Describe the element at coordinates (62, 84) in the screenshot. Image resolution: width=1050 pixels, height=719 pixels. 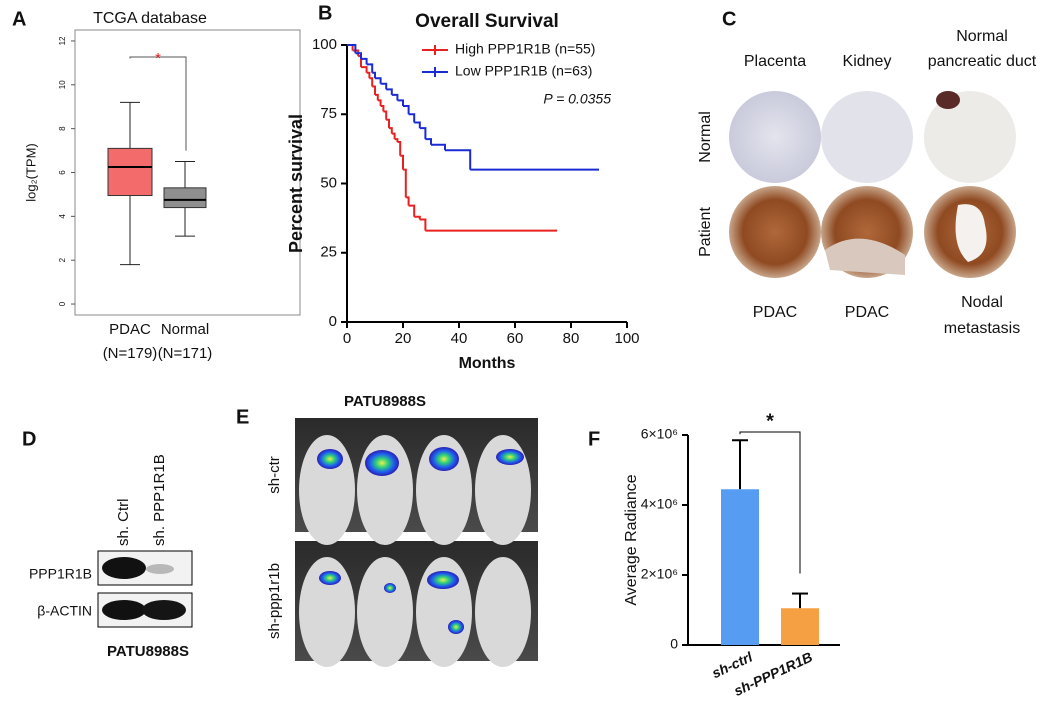
I see `y-tick-label: 10` at that location.